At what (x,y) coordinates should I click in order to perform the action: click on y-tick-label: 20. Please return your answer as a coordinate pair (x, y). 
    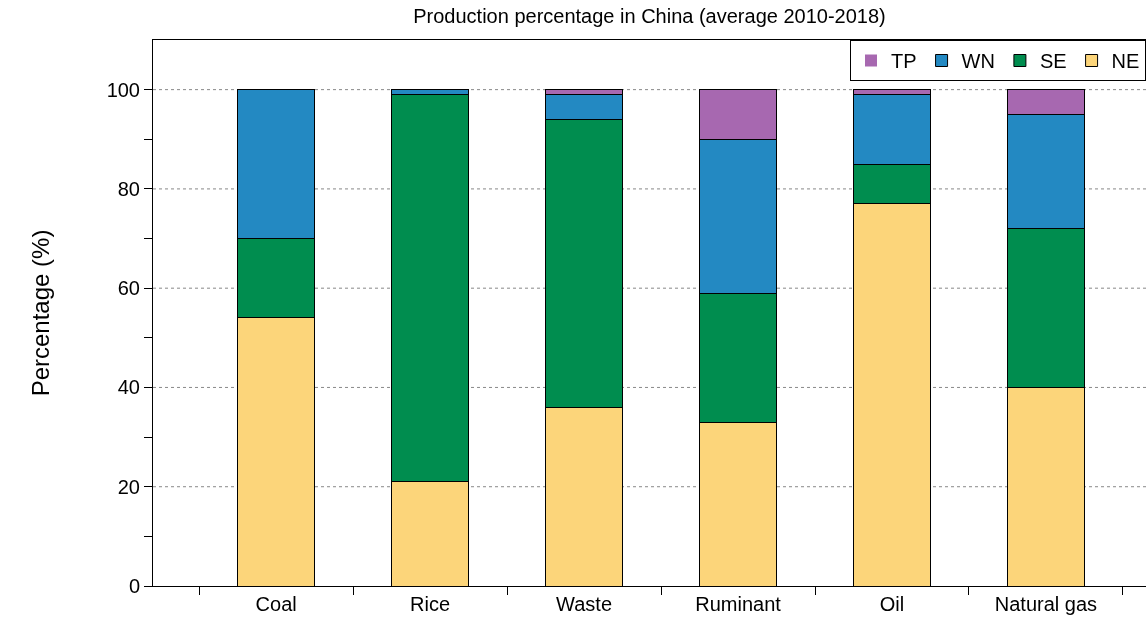
    Looking at the image, I should click on (128, 486).